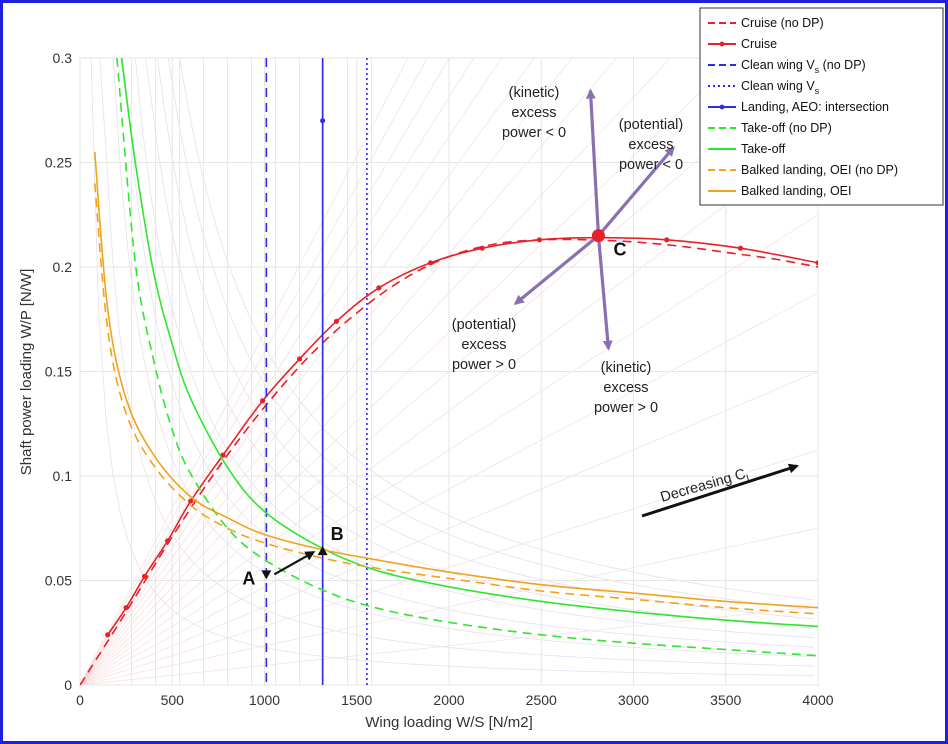 The height and width of the screenshot is (744, 948). What do you see at coordinates (817, 700) in the screenshot?
I see `x-tick-label: 4000` at bounding box center [817, 700].